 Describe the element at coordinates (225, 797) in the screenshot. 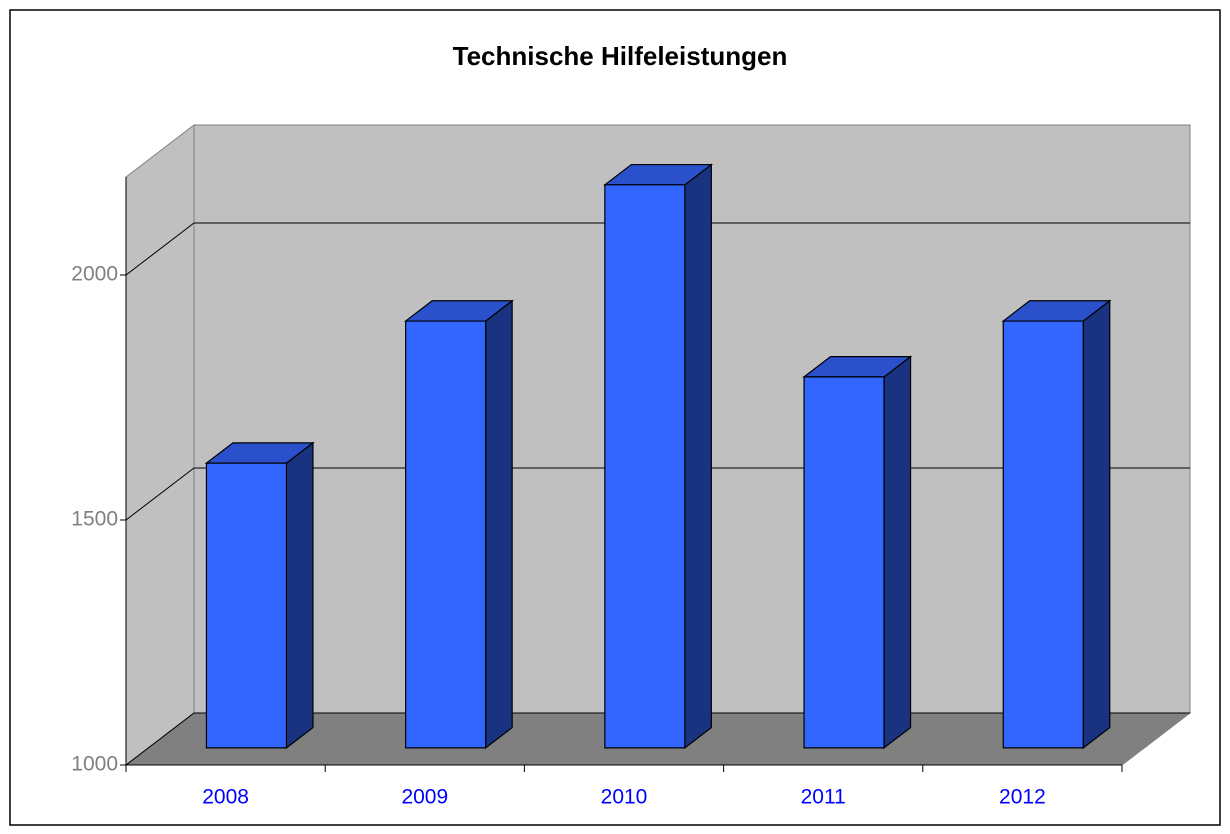

I see `x-tick-label: 2008` at that location.